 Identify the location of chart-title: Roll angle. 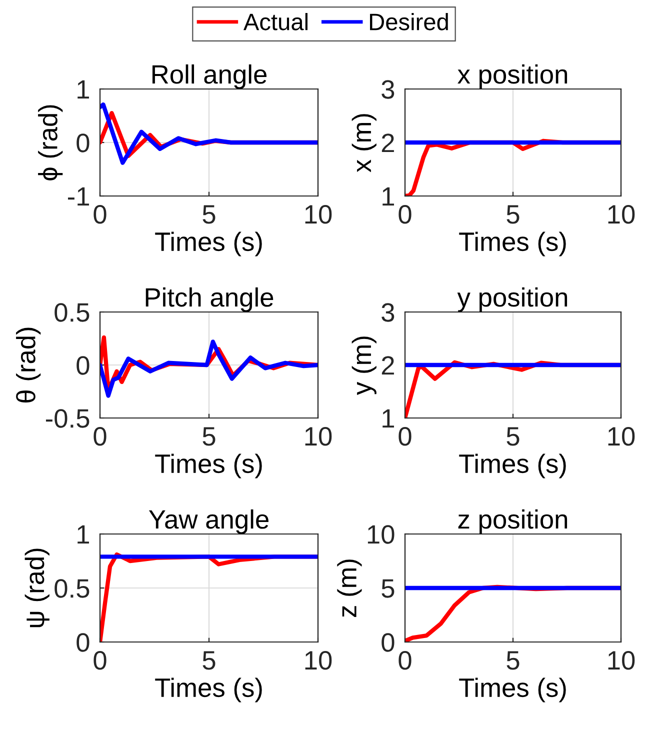
(209, 76).